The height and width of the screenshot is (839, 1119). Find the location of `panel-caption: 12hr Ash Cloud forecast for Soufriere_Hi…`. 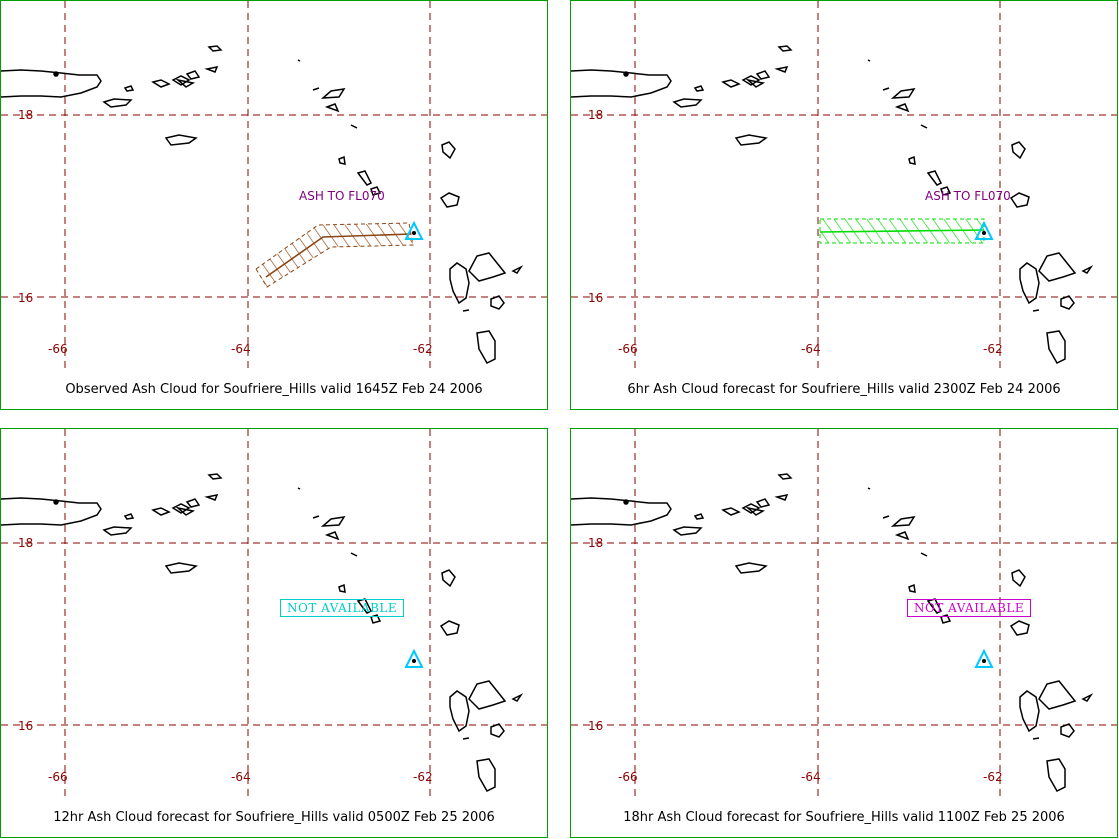

panel-caption: 12hr Ash Cloud forecast for Soufriere_Hi… is located at coordinates (274, 817).